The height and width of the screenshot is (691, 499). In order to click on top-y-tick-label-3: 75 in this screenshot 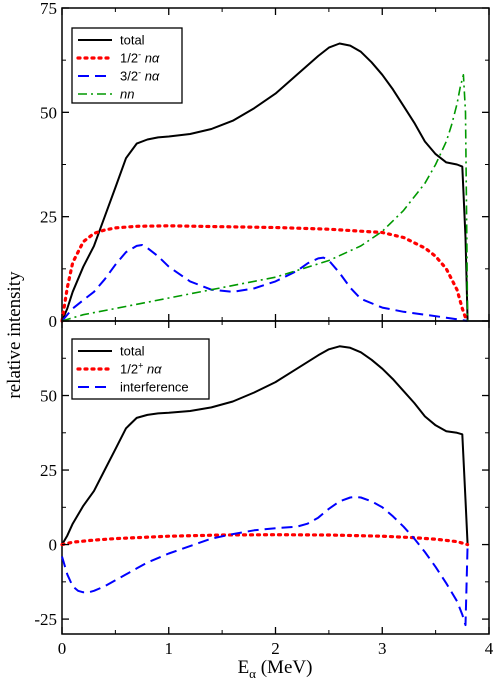, I will do `click(48, 9)`.